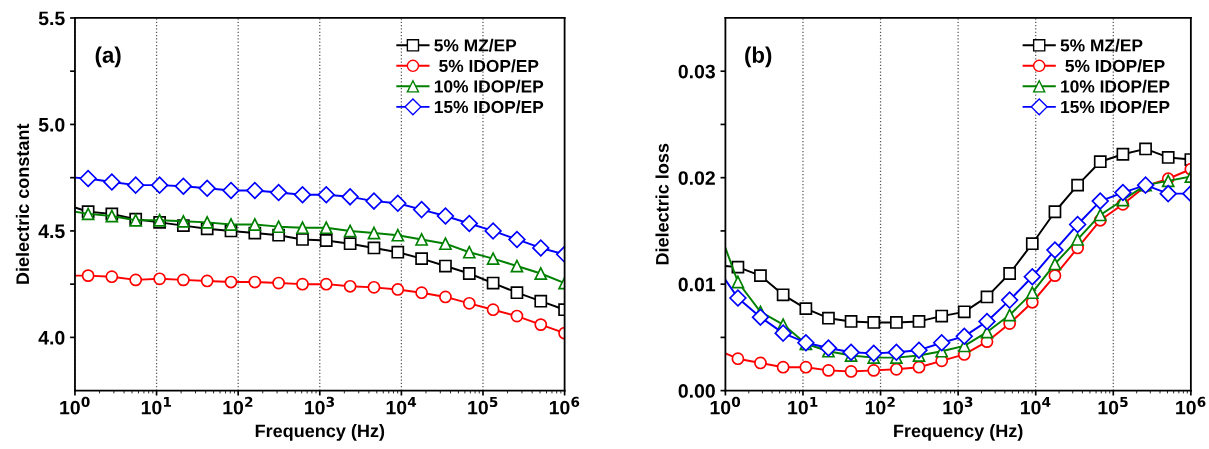  Describe the element at coordinates (696, 391) in the screenshot. I see `y-tick-label: 0.00` at that location.